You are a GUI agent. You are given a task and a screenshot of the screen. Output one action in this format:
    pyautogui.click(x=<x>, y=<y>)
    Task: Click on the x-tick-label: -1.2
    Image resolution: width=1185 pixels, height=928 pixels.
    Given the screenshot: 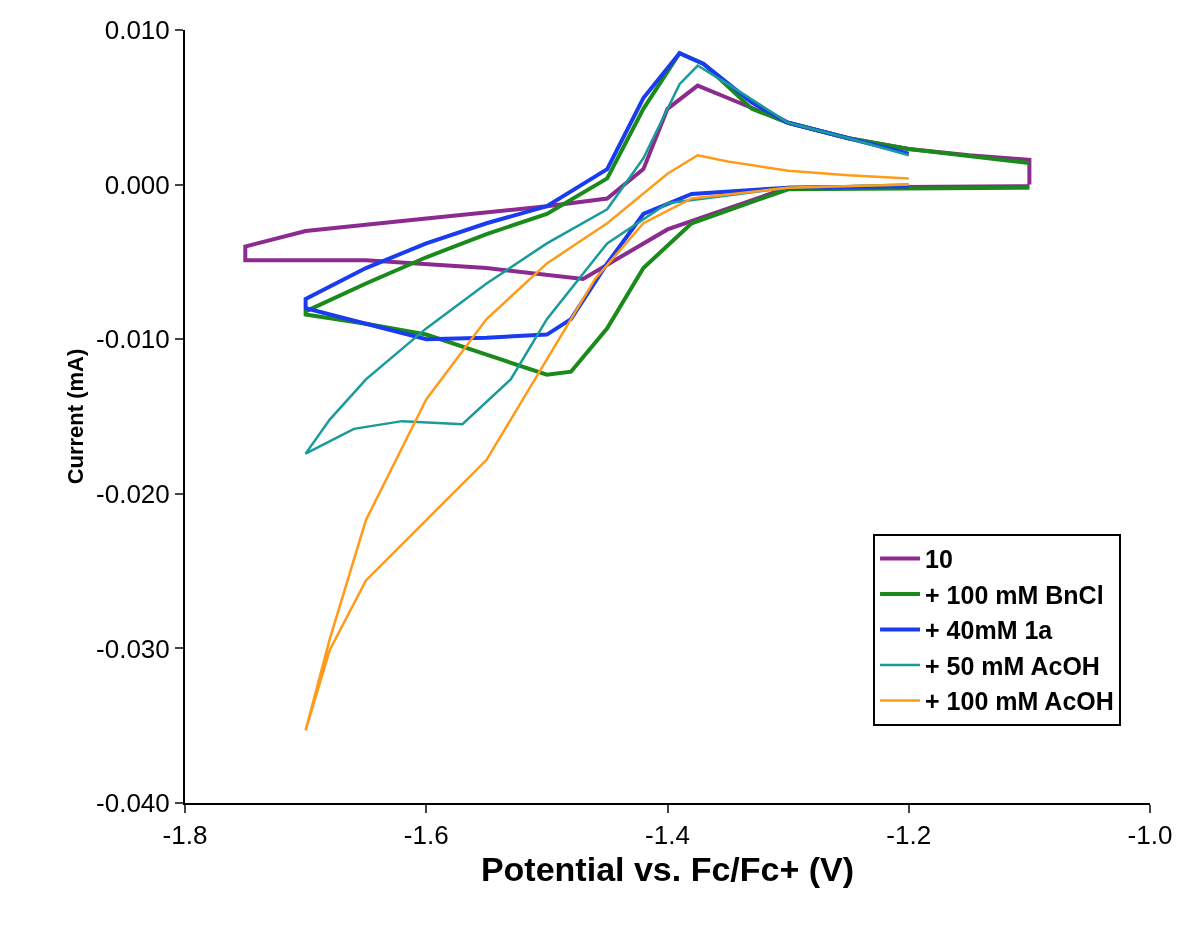 What is the action you would take?
    pyautogui.click(x=909, y=835)
    